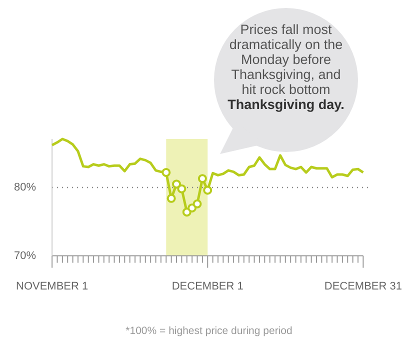  Describe the element at coordinates (25, 256) in the screenshot. I see `y-tick-label: 70%` at that location.